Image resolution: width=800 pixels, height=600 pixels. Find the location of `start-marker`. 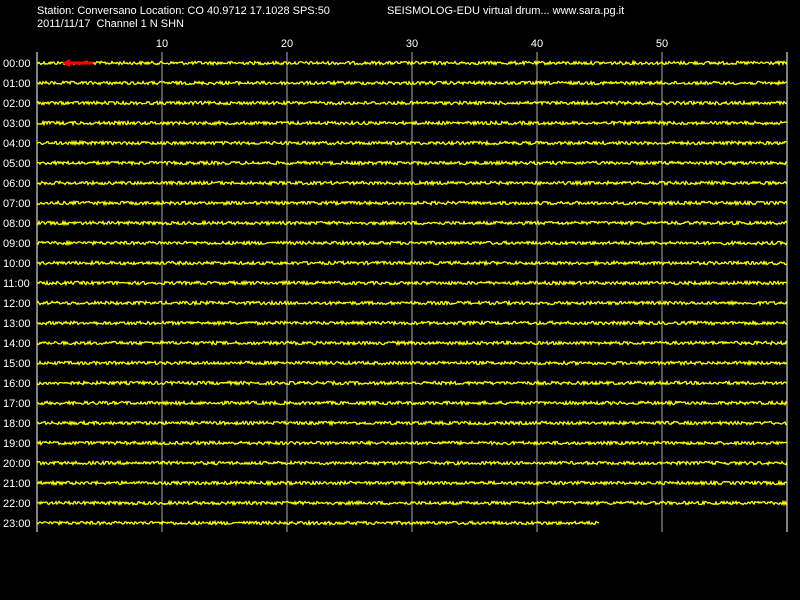

start-marker is located at coordinates (78, 63).